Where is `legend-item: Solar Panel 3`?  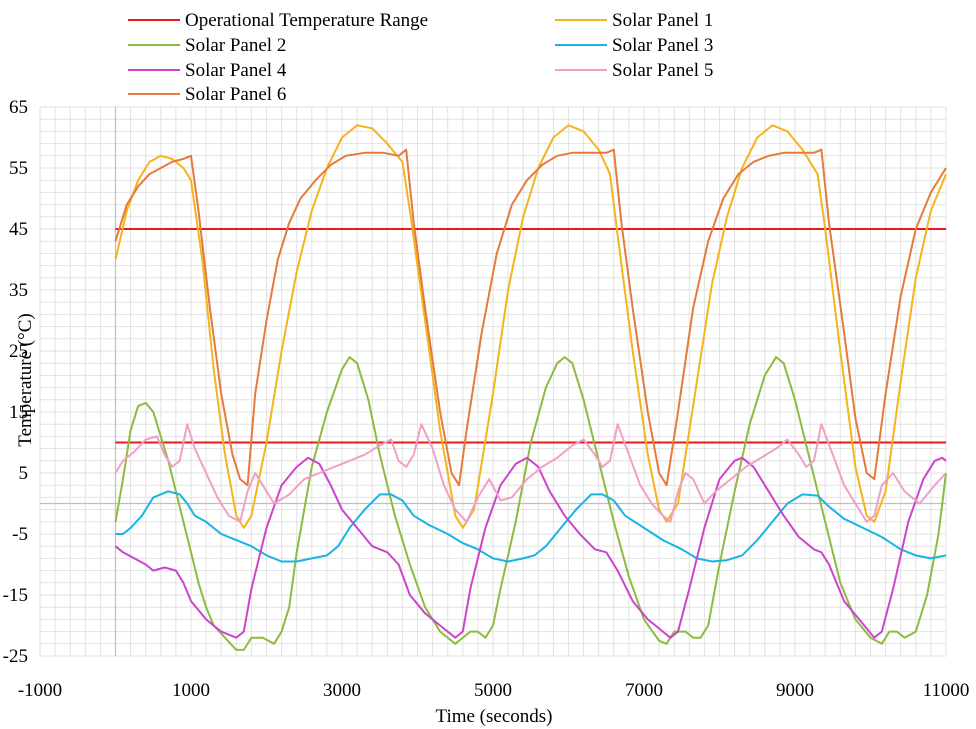
legend-item: Solar Panel 3 is located at coordinates (634, 45).